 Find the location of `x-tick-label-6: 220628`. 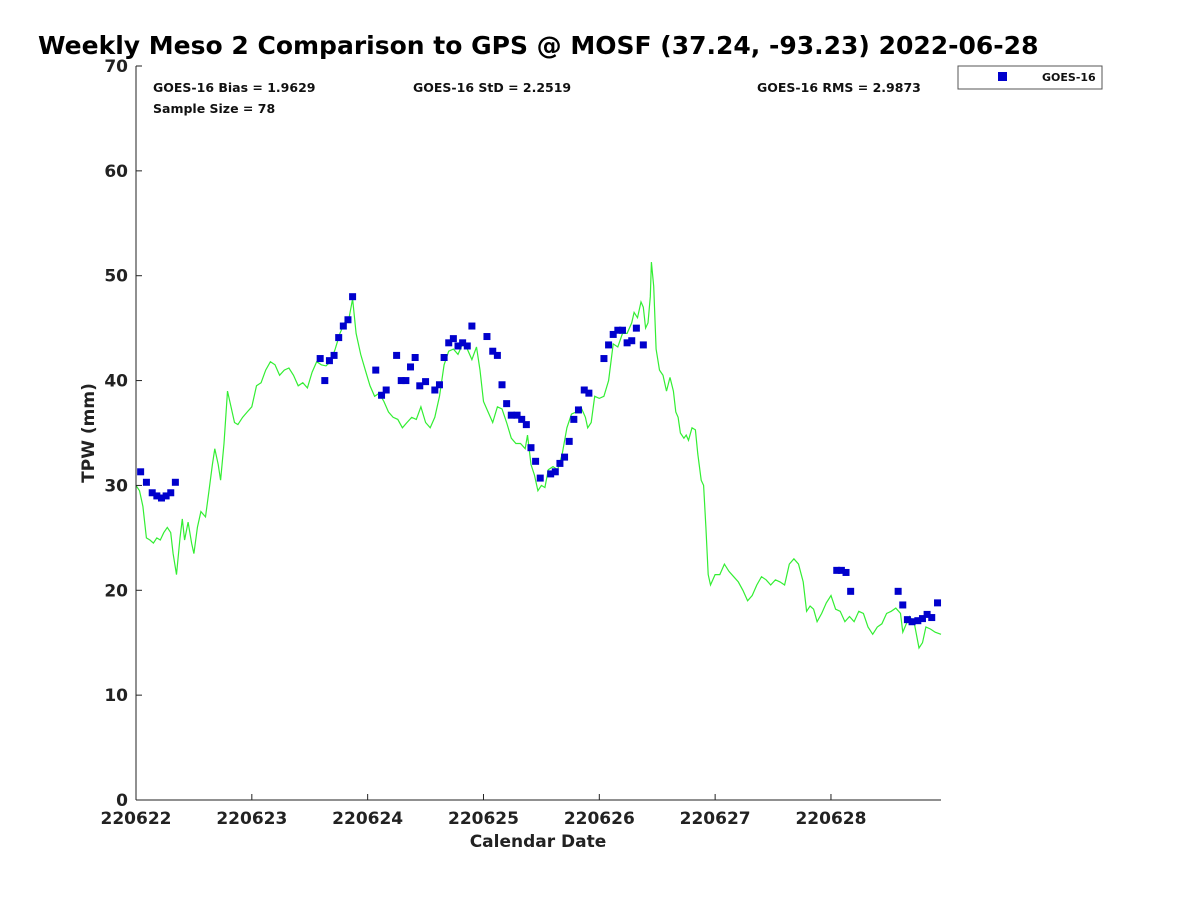

x-tick-label-6: 220628 is located at coordinates (830, 819).